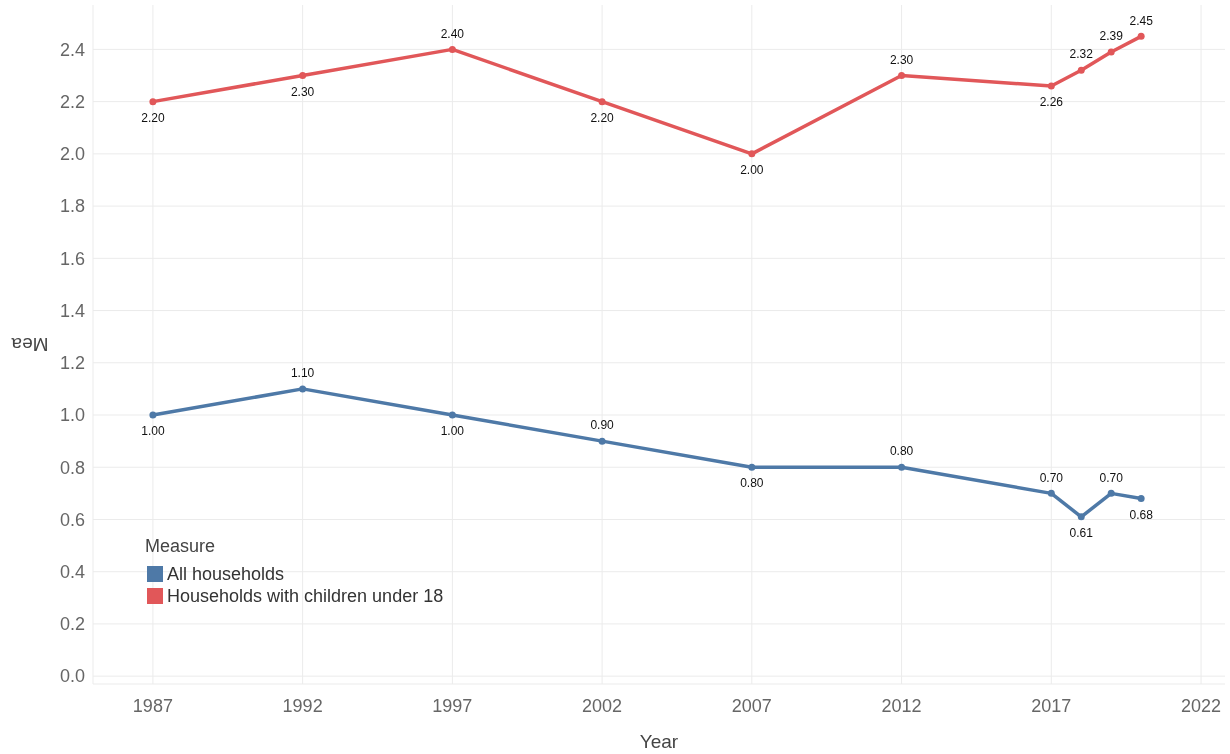  What do you see at coordinates (72, 676) in the screenshot?
I see `y-tick-label: 0.0` at bounding box center [72, 676].